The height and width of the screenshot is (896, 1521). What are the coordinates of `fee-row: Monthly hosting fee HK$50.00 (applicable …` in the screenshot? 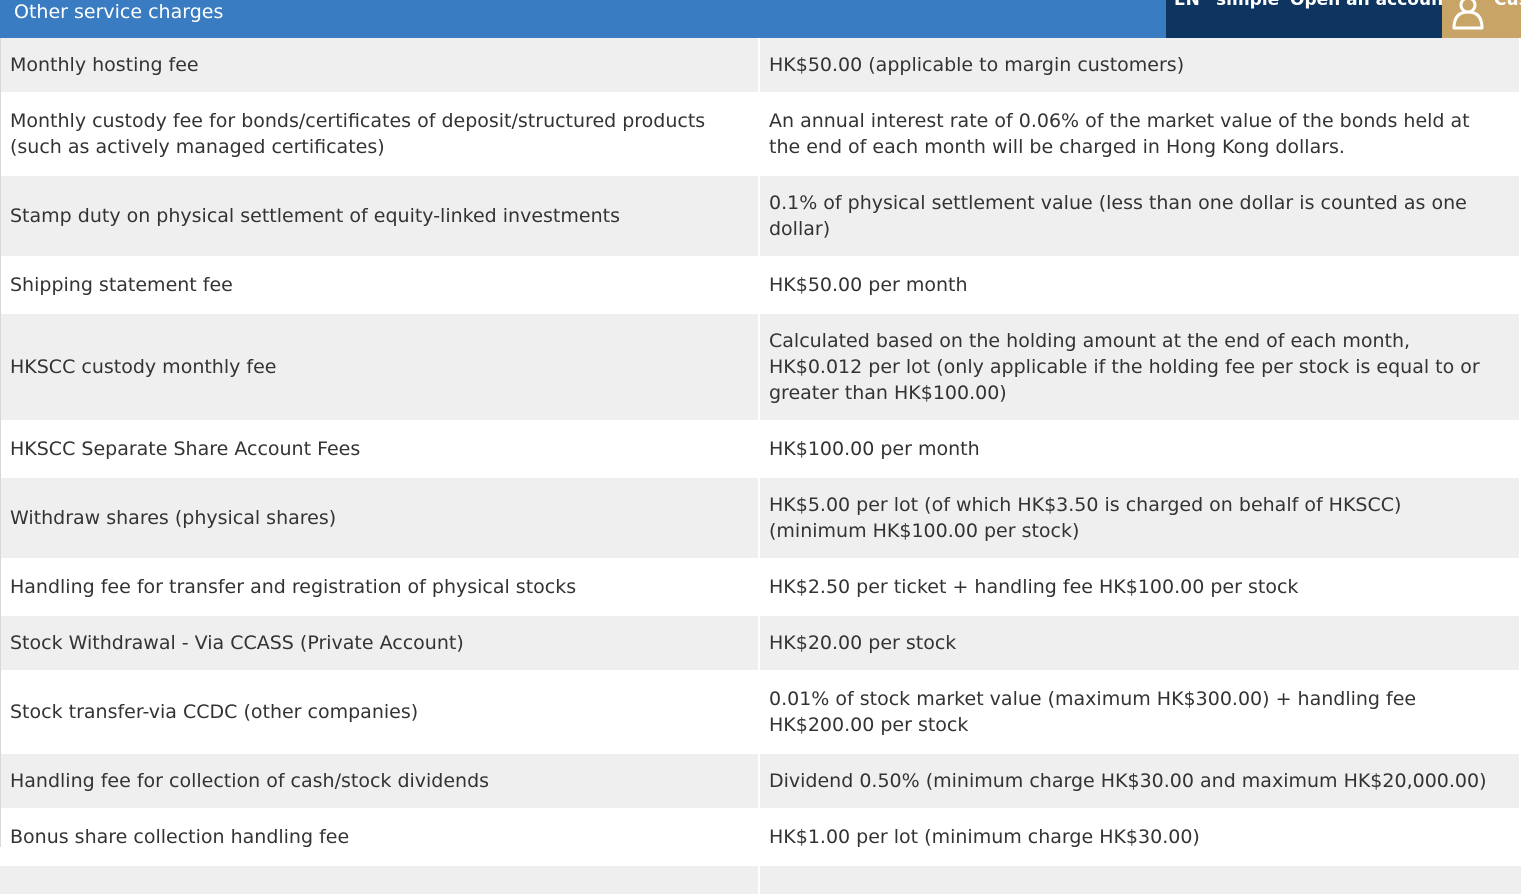 It's located at (760, 66).